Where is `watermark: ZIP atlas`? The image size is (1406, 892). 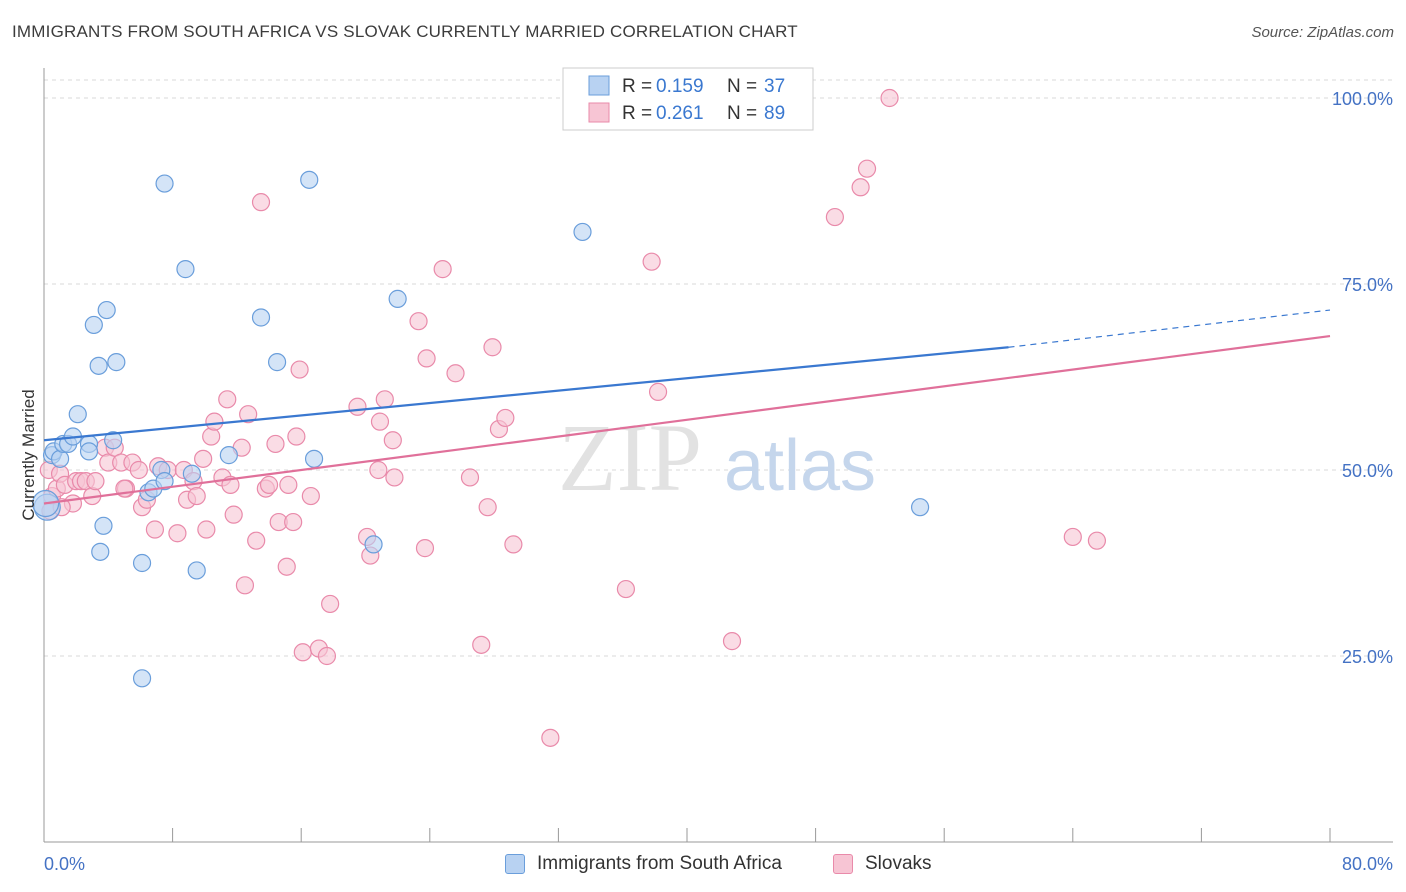 watermark: ZIP atlas is located at coordinates (717, 457).